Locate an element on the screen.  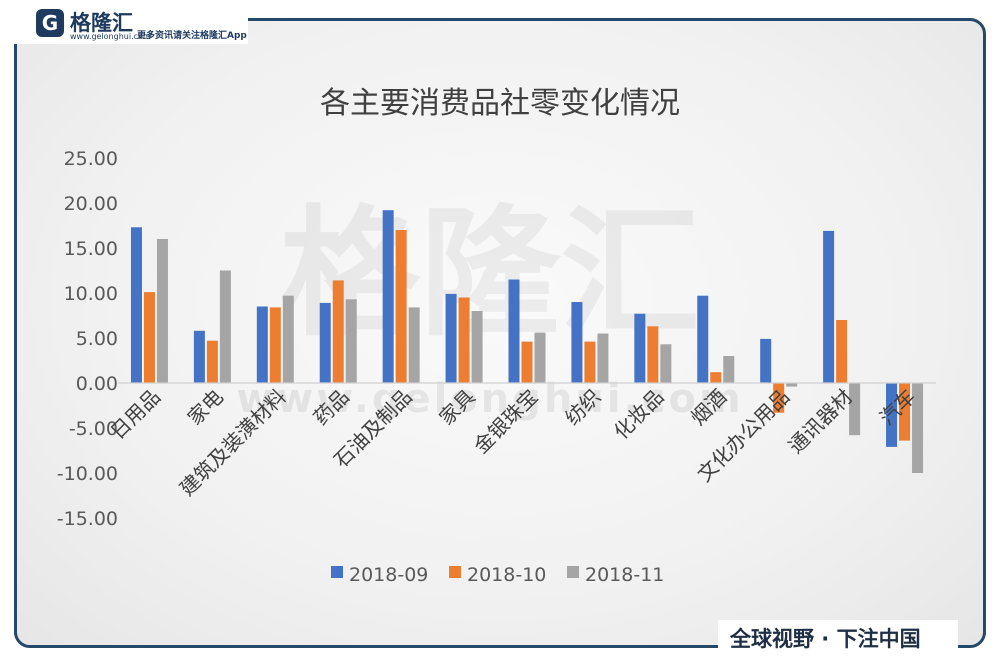
bar-2018-11-建筑及装潢材料 is located at coordinates (288, 339).